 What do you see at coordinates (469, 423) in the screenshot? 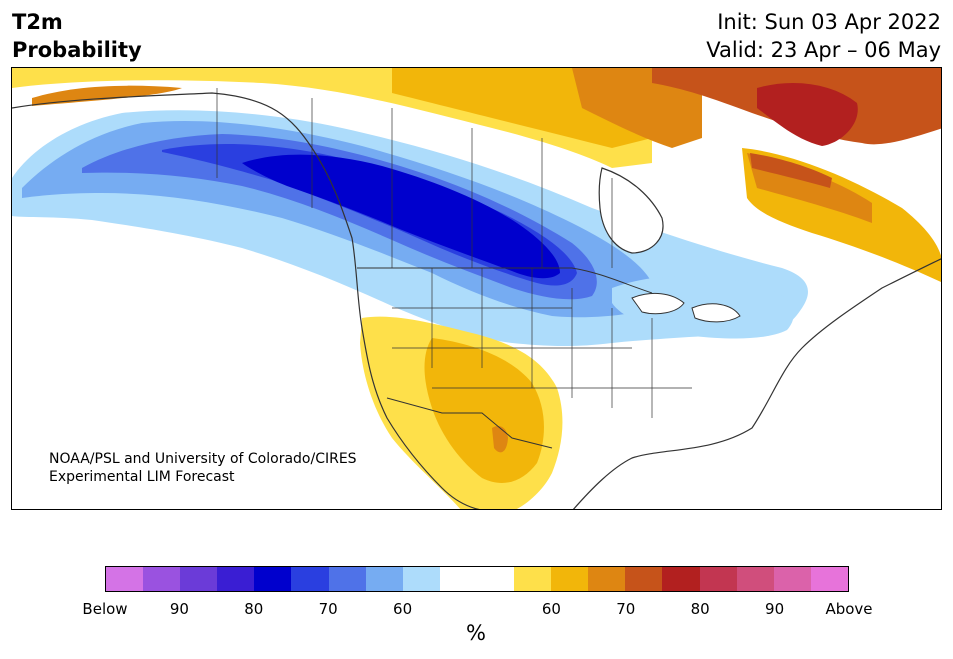
I see `border-us-mexico` at bounding box center [469, 423].